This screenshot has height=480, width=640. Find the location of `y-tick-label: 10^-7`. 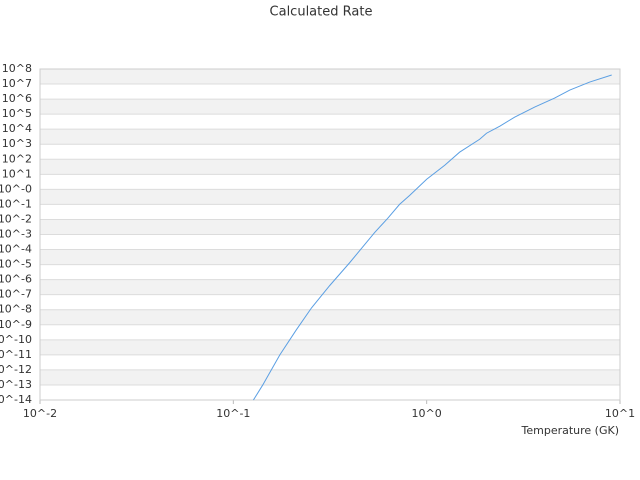

y-tick-label: 10^-7 is located at coordinates (16, 294).